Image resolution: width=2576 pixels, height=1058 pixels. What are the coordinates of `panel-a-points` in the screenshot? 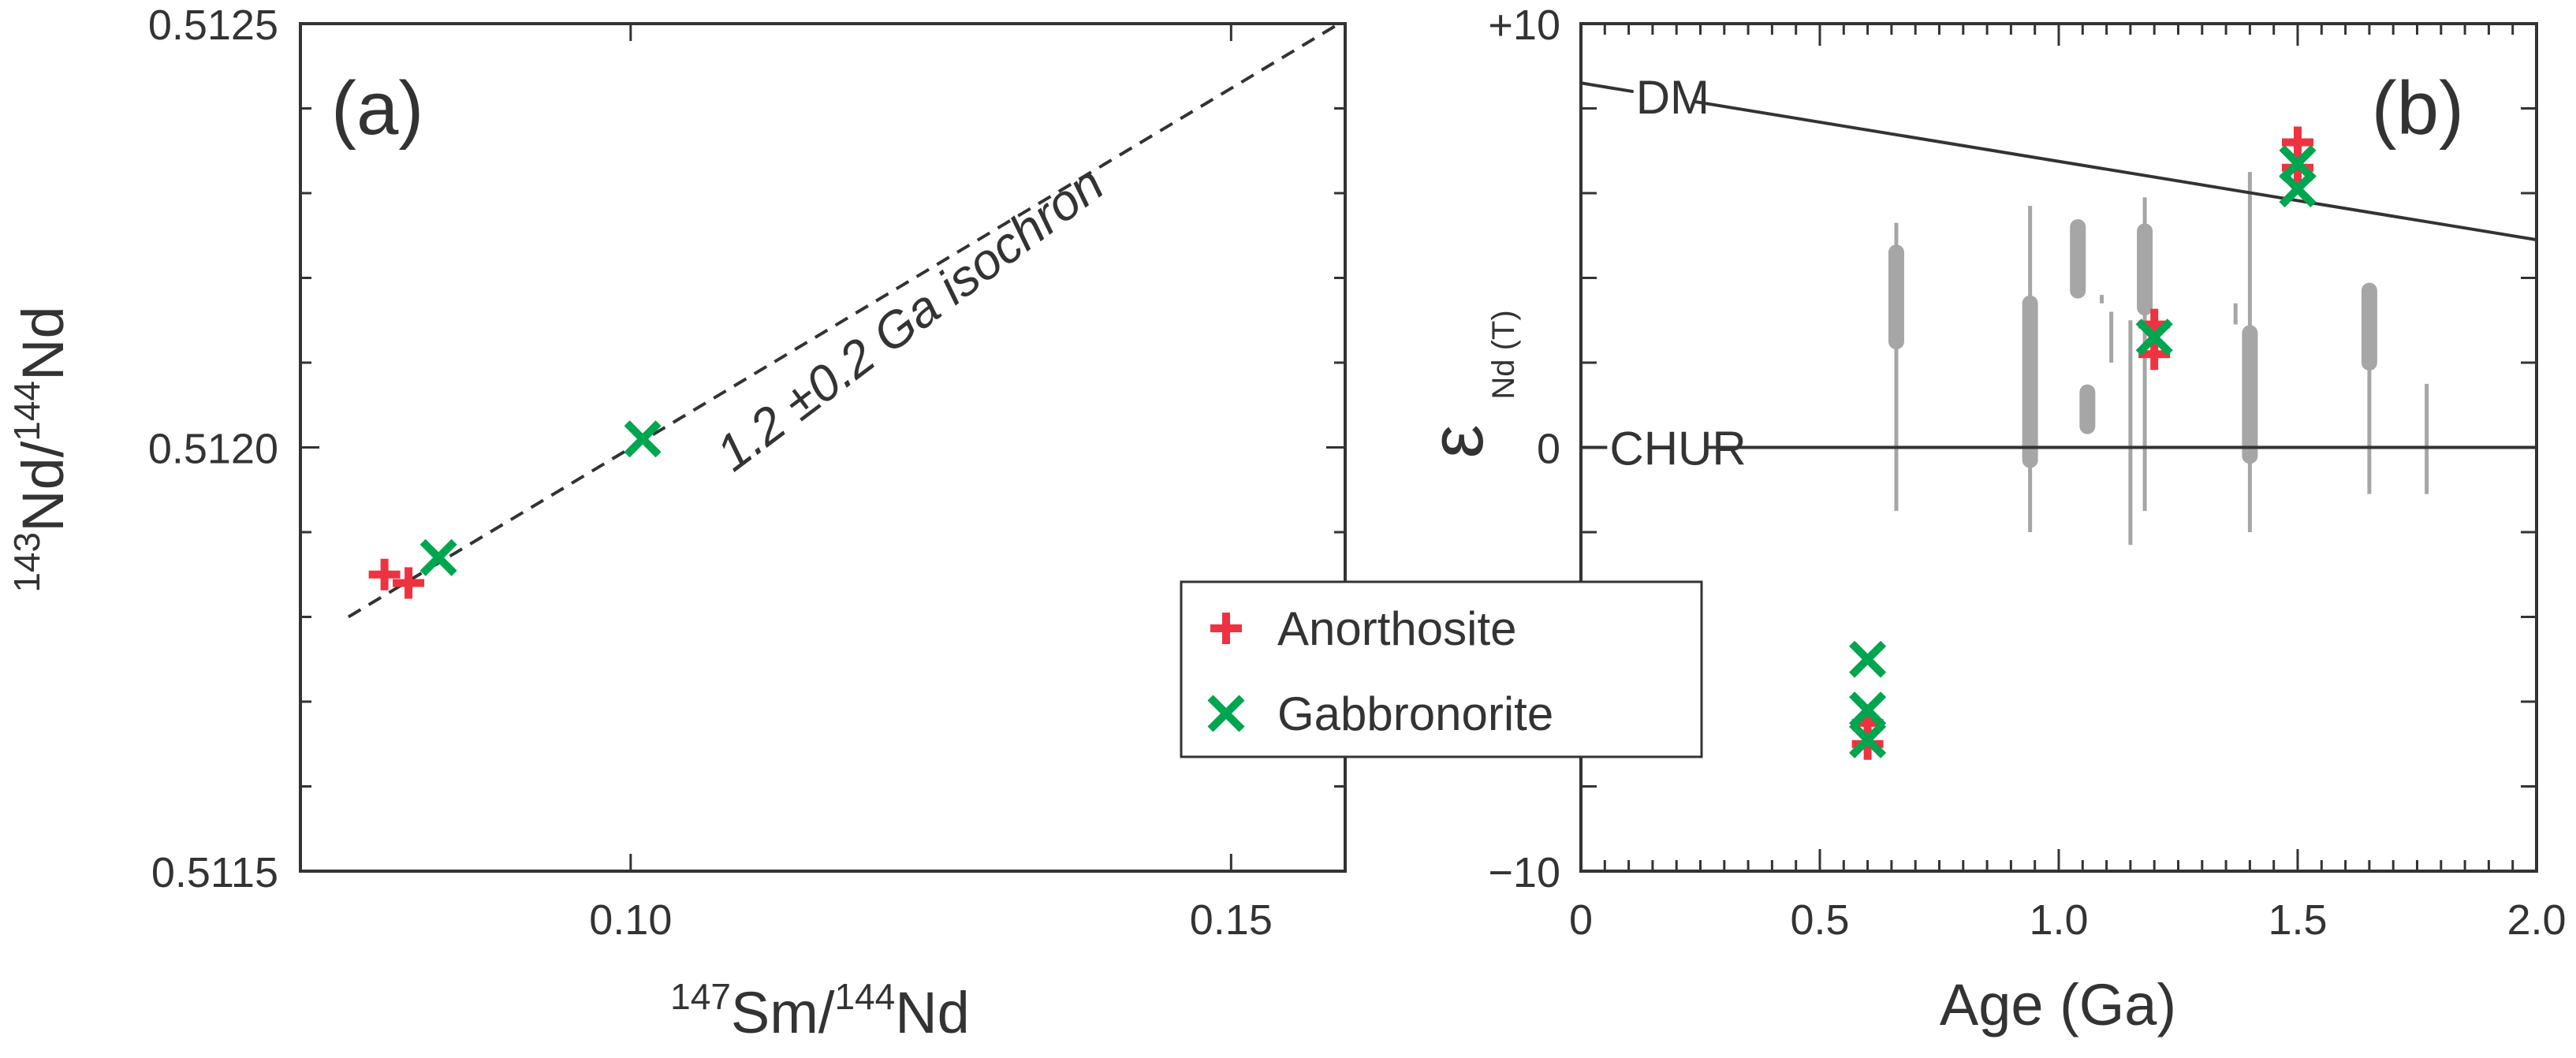 It's located at (515, 509).